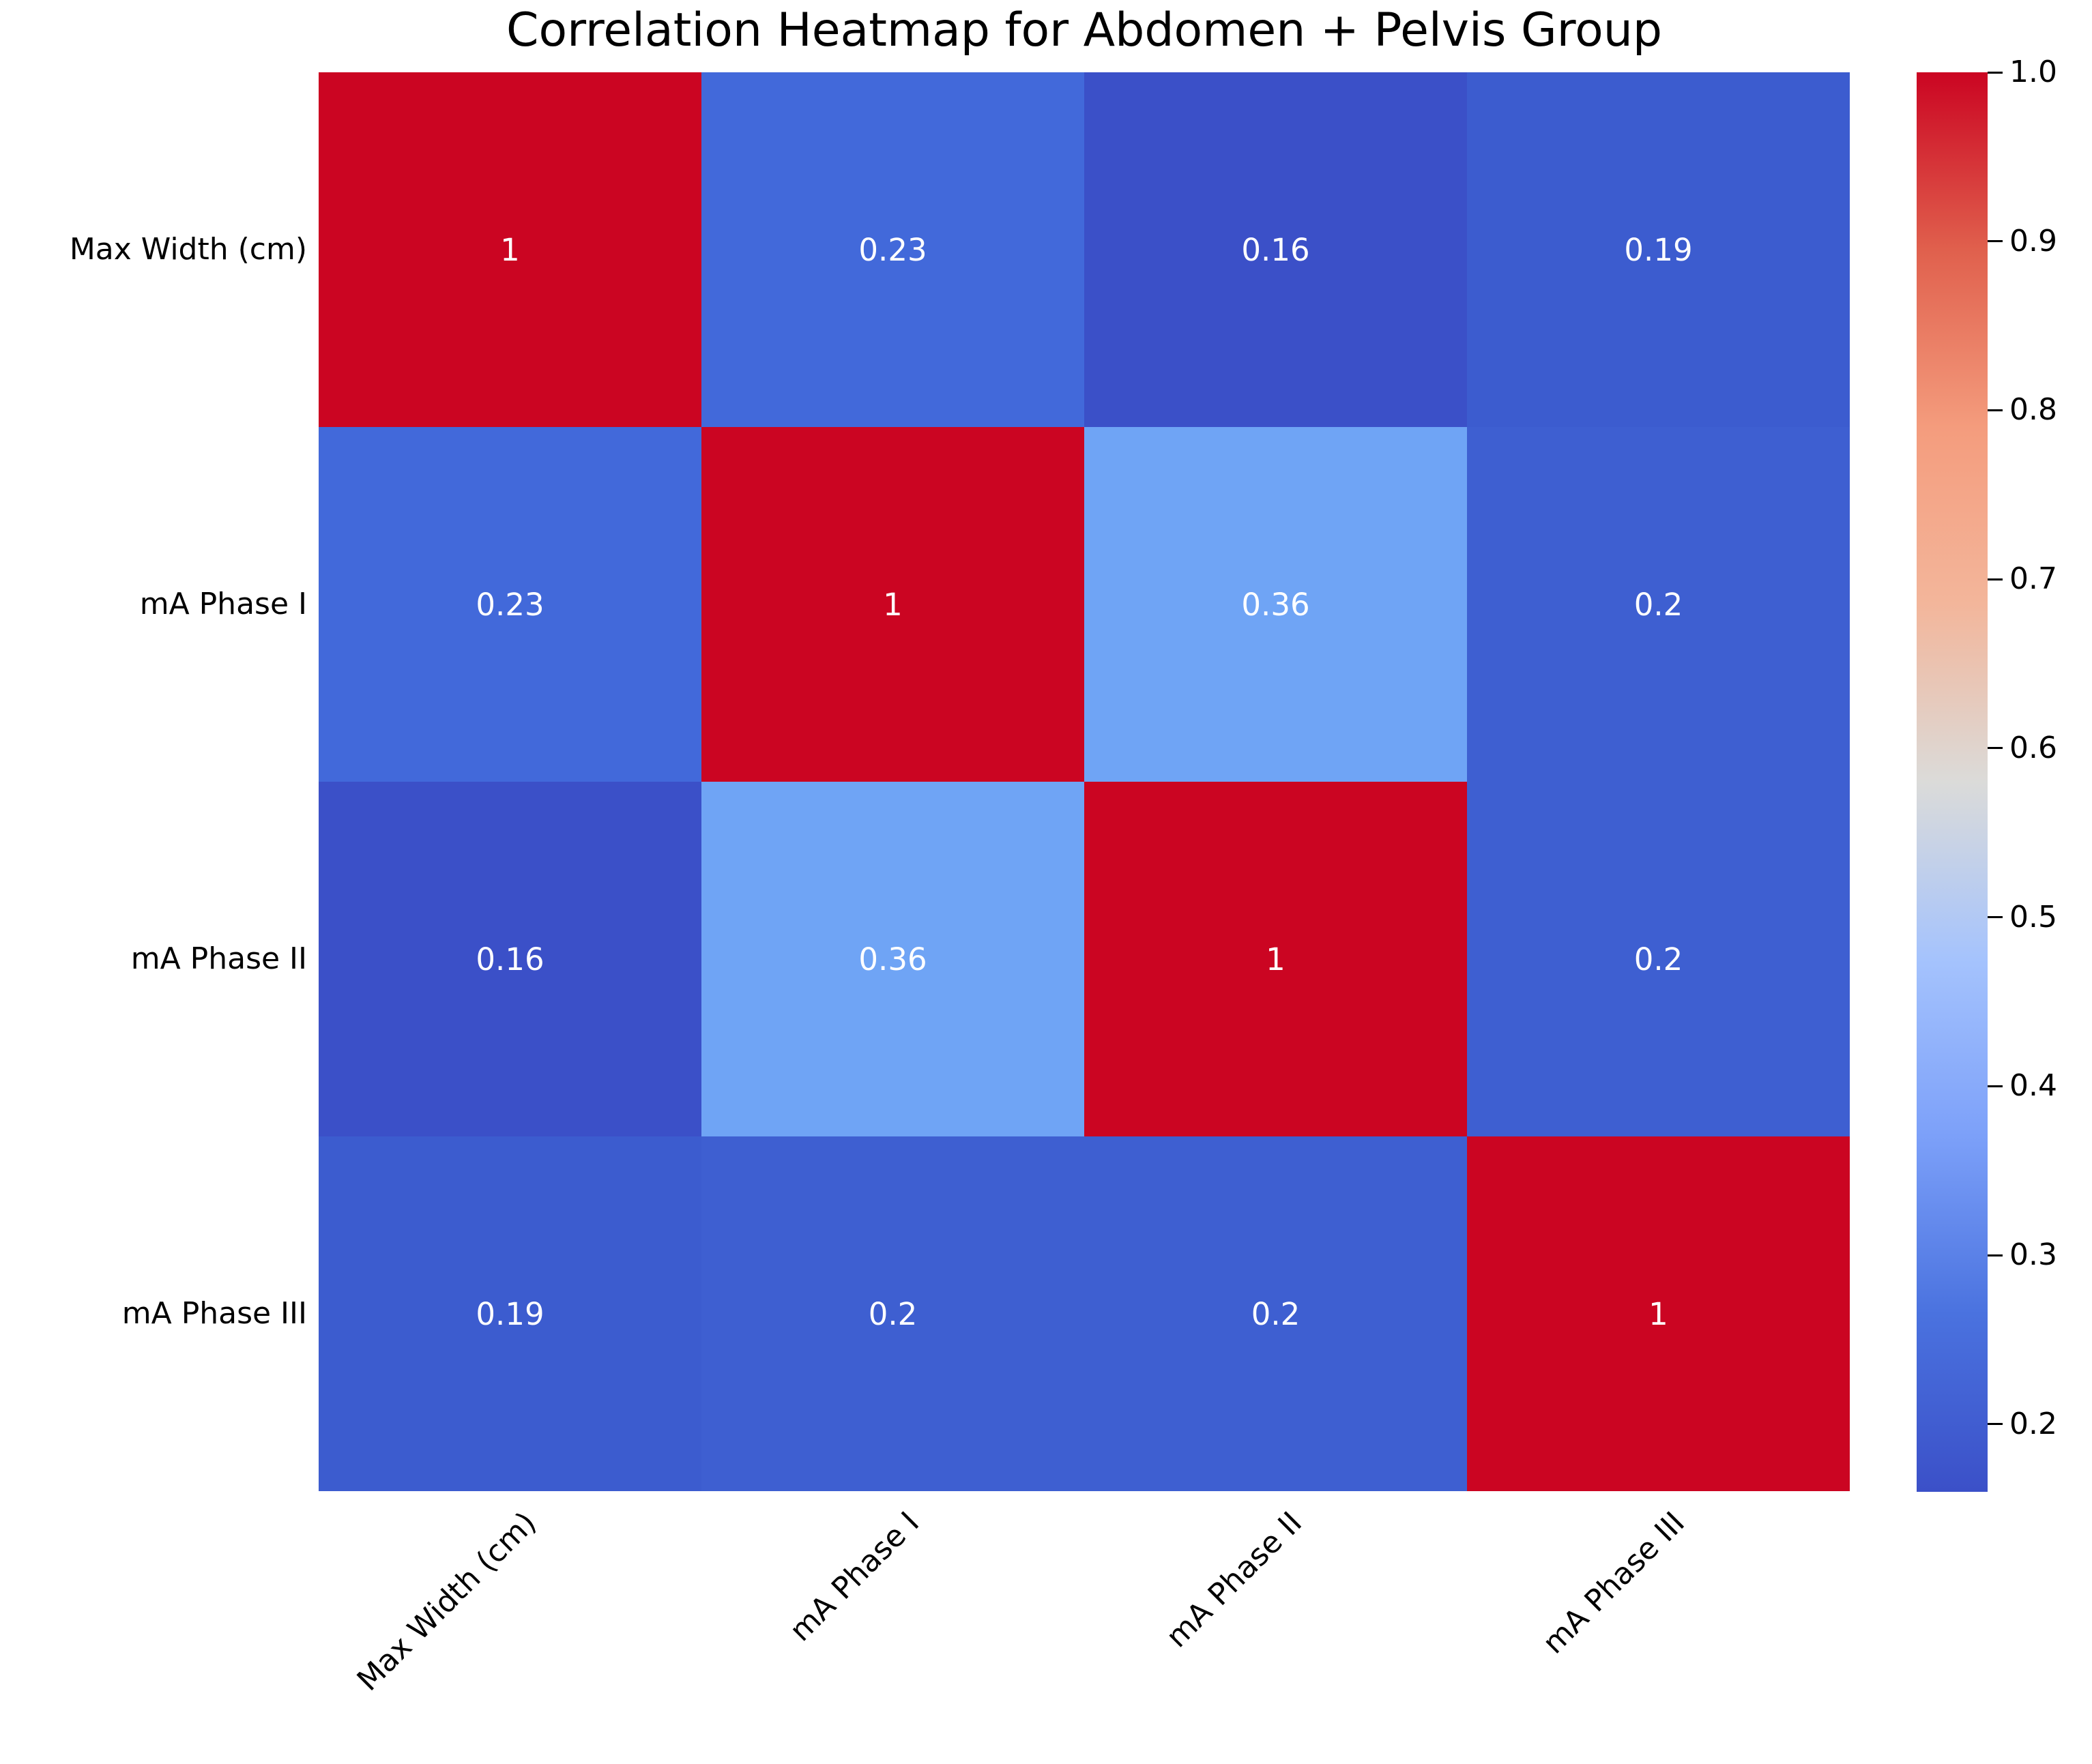  I want to click on y-tick-label: mA Phase III, so click(214, 1314).